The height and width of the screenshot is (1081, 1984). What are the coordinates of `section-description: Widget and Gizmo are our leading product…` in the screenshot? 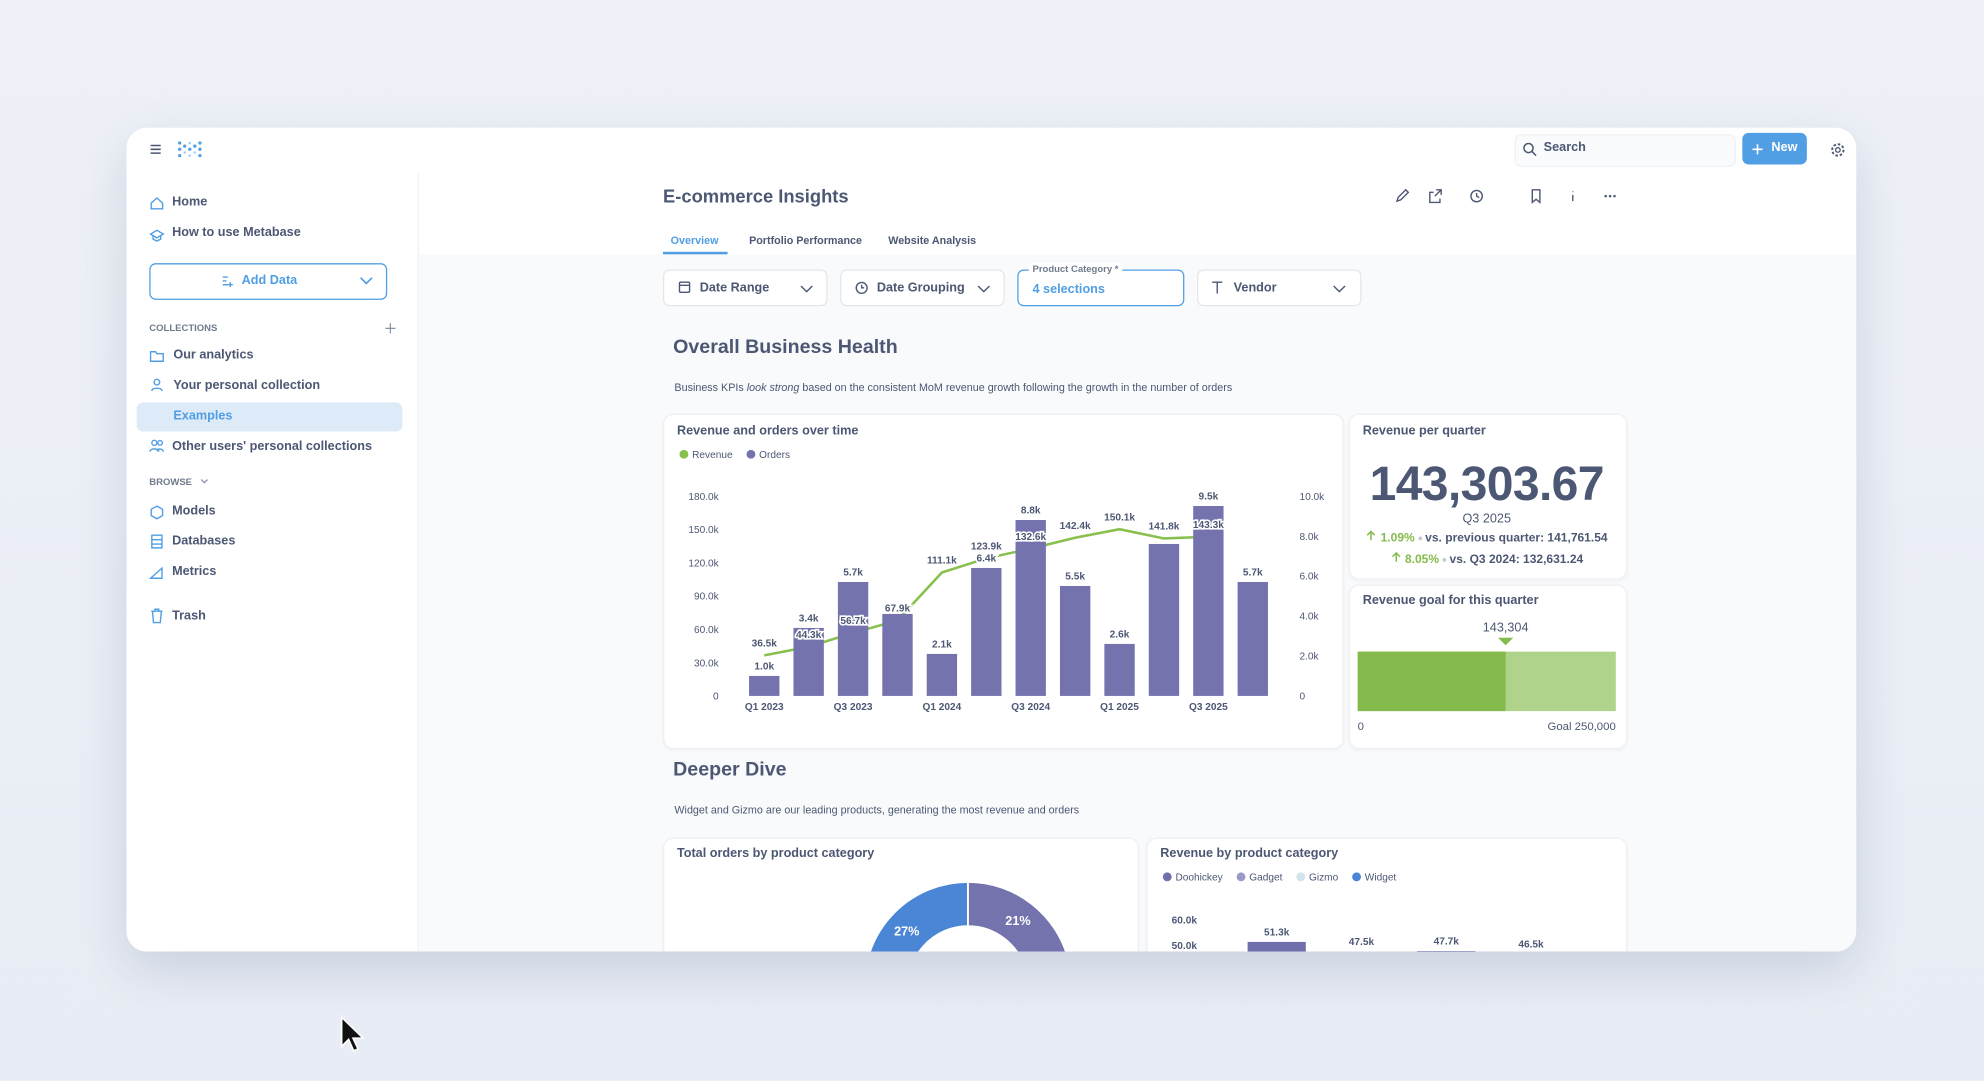 It's located at (877, 810).